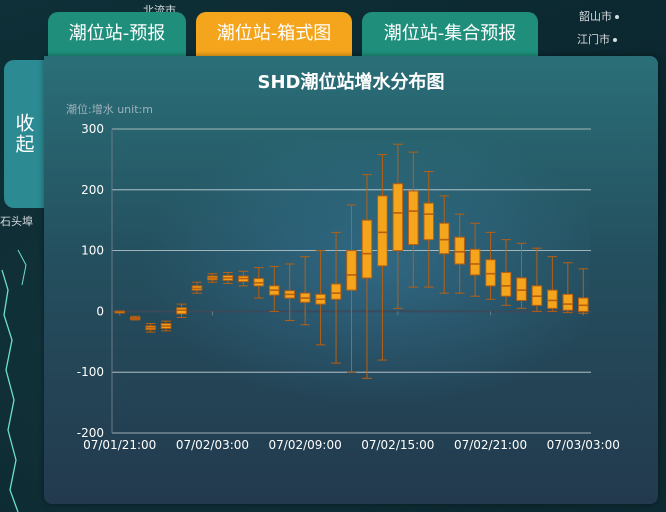  I want to click on x-tick-label: 07/02/21:00, so click(490, 445).